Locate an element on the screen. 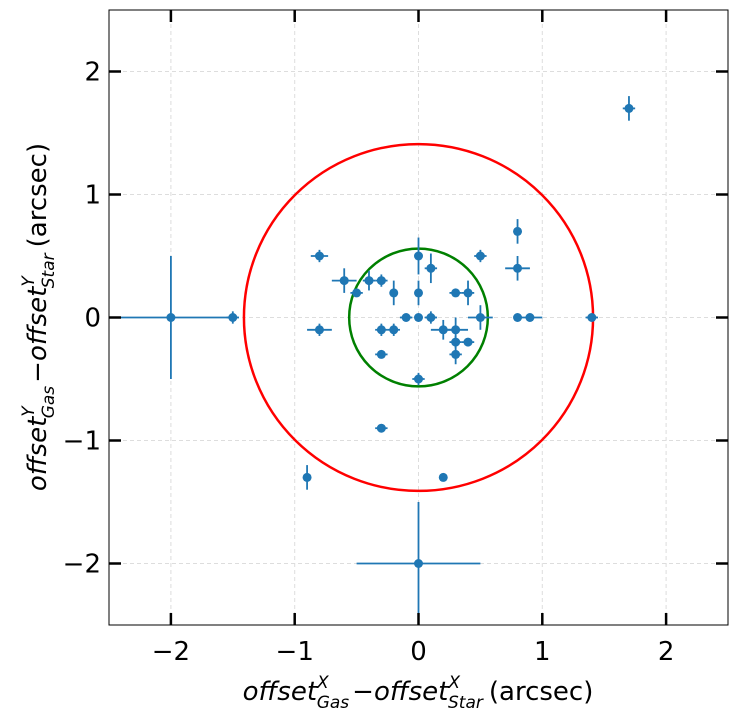  x-tick-label: 2 is located at coordinates (666, 652).